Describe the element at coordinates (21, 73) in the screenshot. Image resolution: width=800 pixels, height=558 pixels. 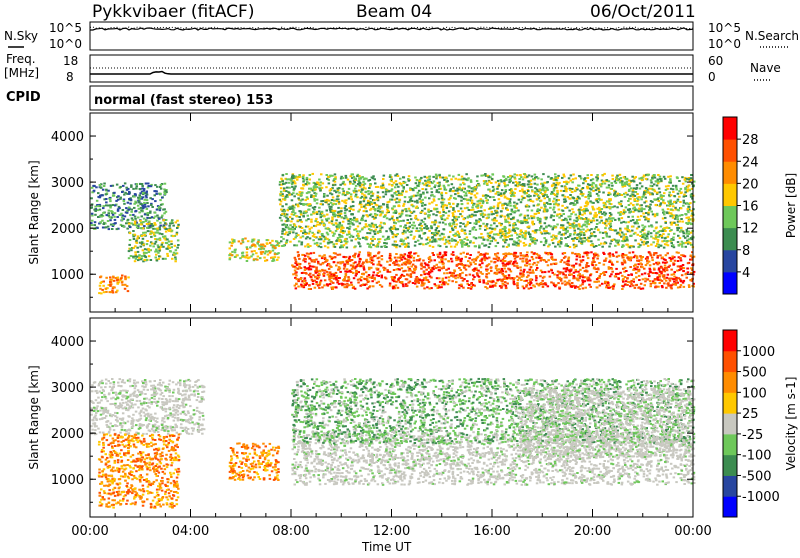
I see `freq-label-line2: [MHz]` at that location.